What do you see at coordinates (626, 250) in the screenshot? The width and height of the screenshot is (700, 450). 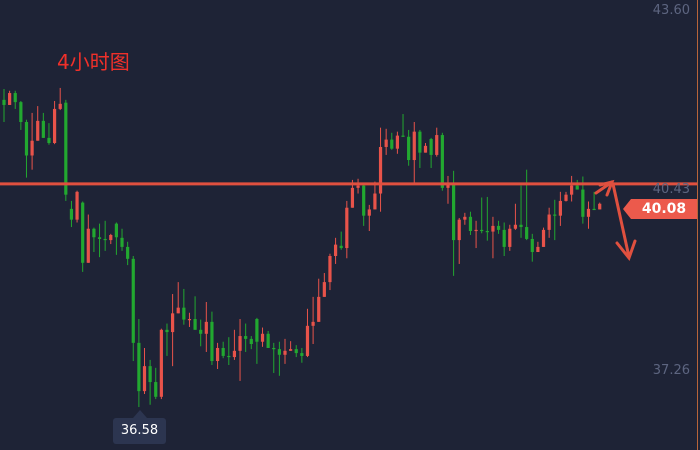 I see `arrow-down-head` at bounding box center [626, 250].